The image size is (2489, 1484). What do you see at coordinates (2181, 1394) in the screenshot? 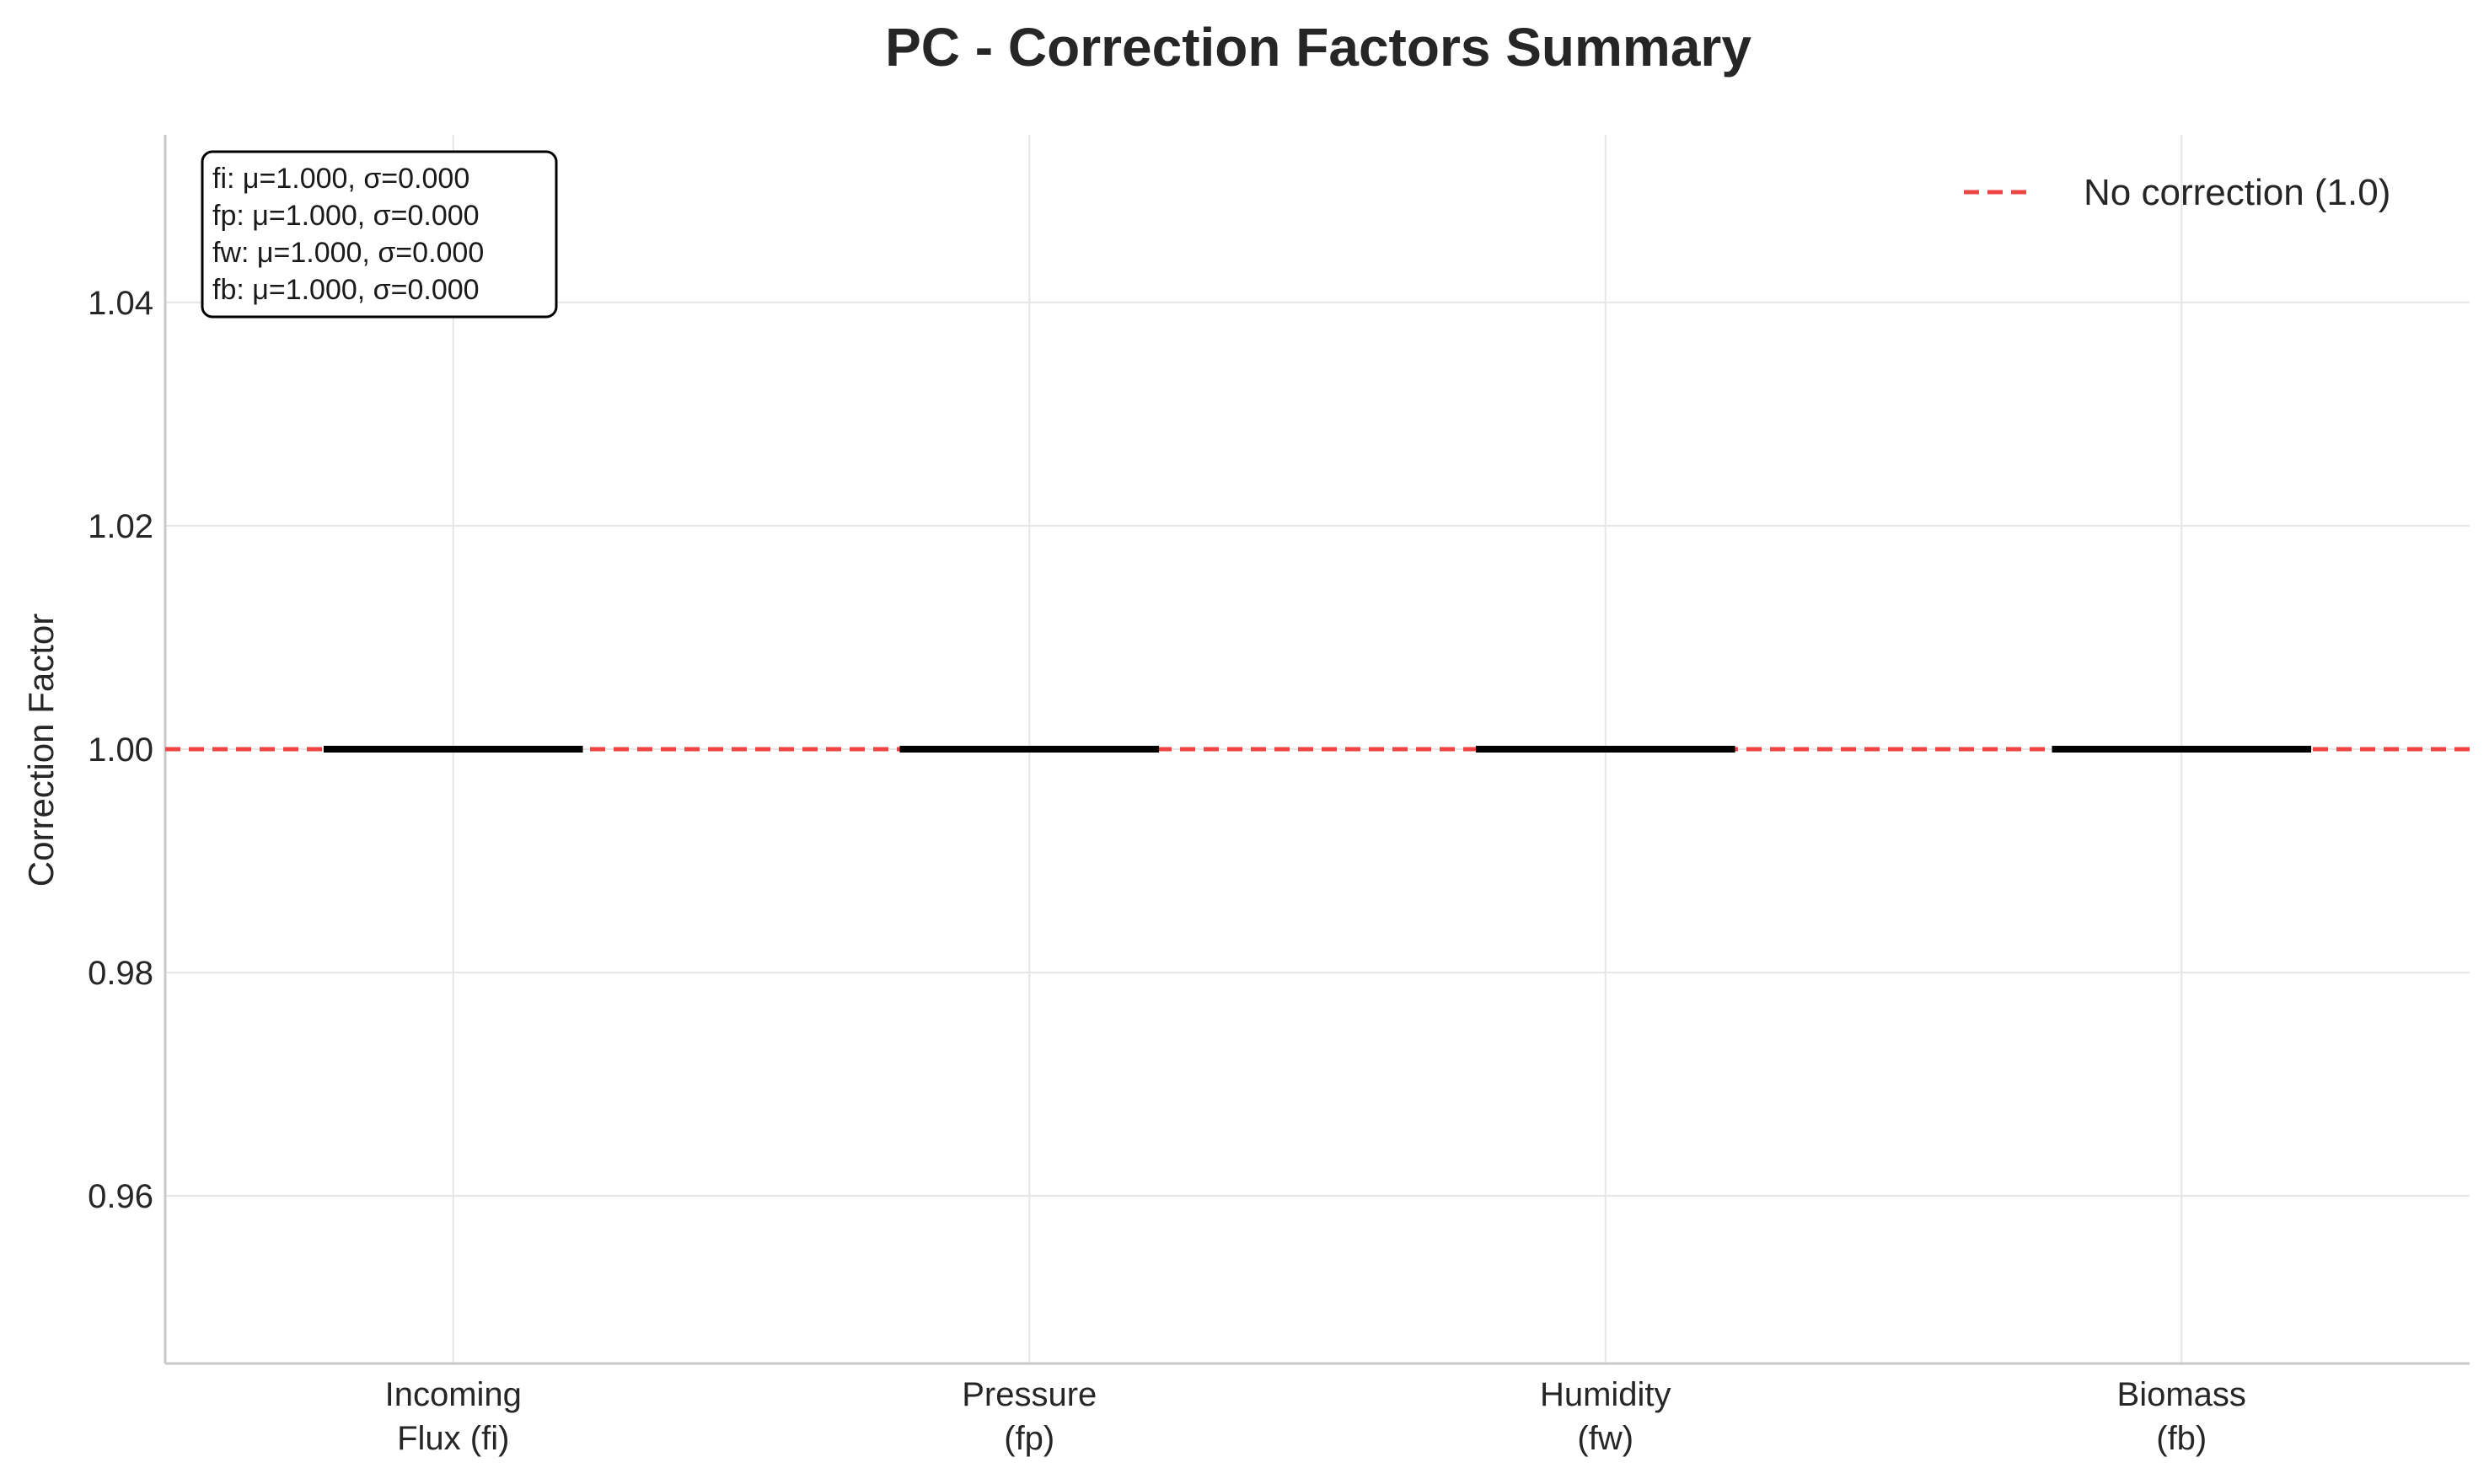
I see `x-tick-label-line1: Biomass` at bounding box center [2181, 1394].